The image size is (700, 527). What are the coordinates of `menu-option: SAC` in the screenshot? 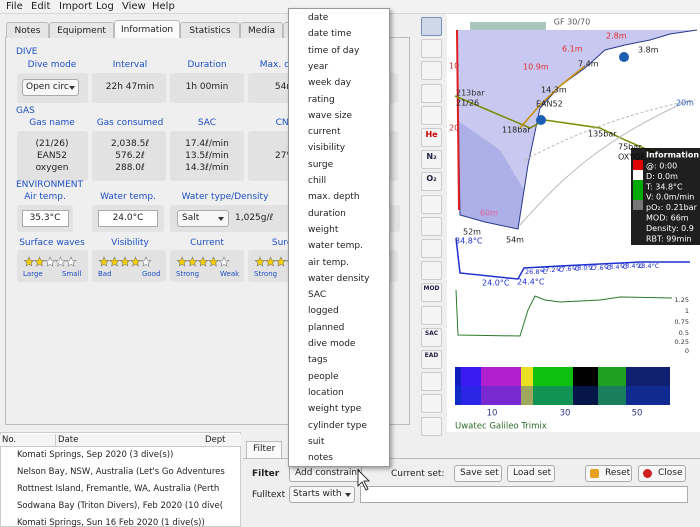 It's located at (317, 295).